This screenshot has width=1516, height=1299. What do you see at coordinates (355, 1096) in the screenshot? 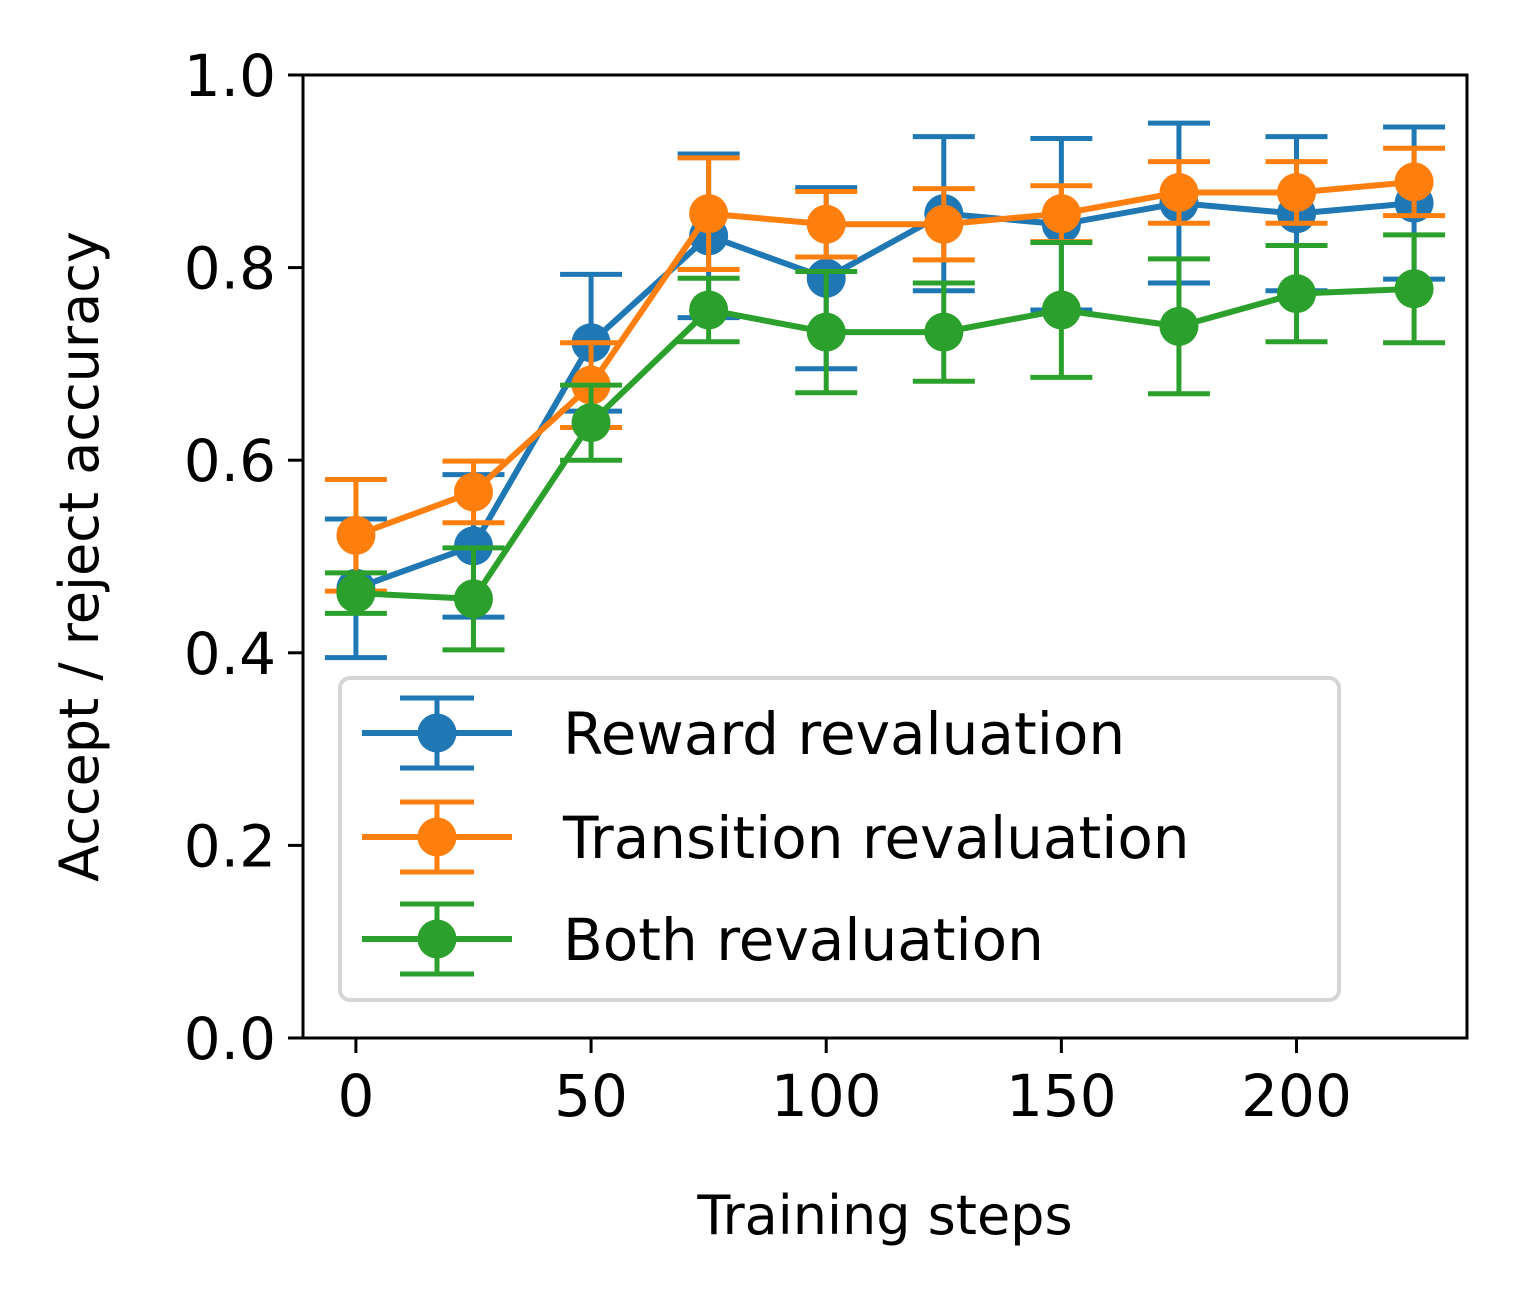
I see `x-tick-label: 0` at bounding box center [355, 1096].